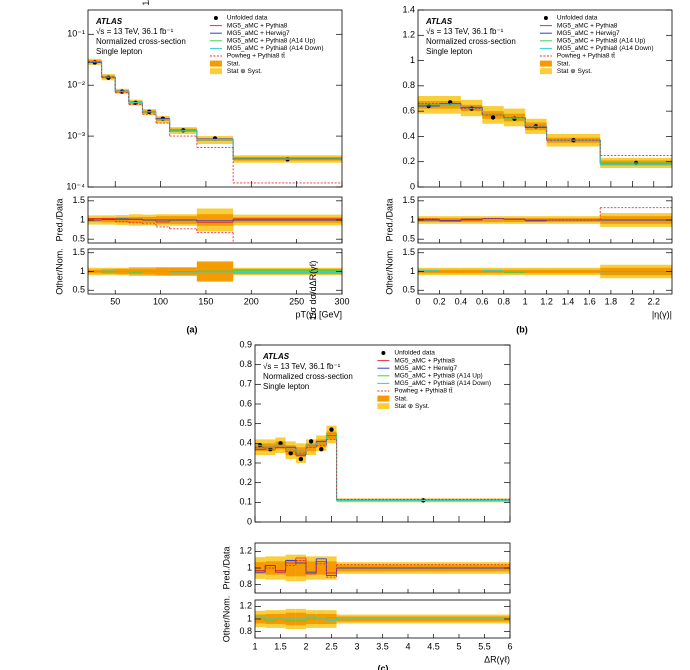 This screenshot has width=690, height=670. Describe the element at coordinates (76, 85) in the screenshot. I see `y-tick-label: 10⁻²` at that location.